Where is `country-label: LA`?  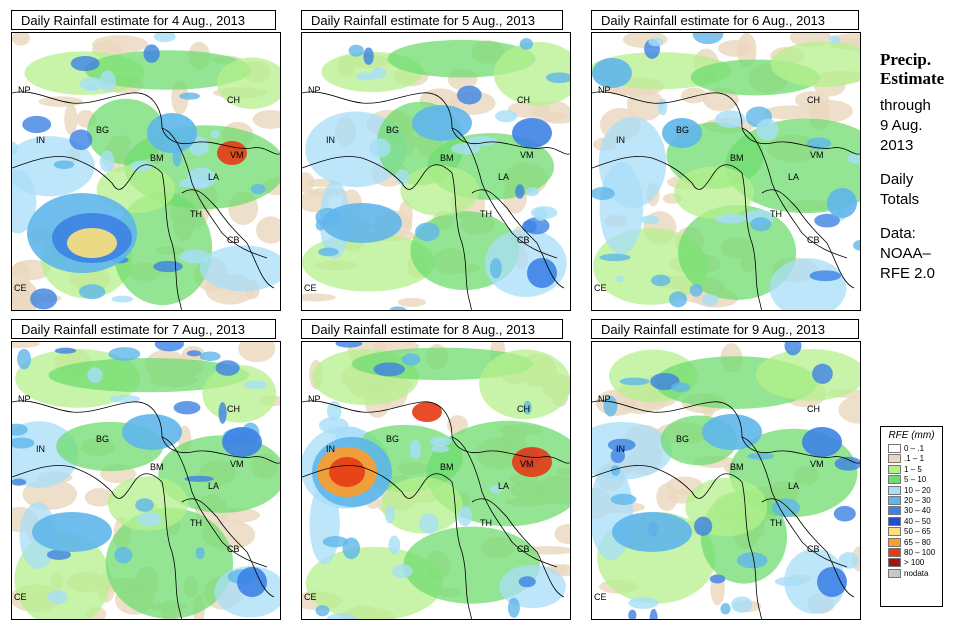
country-label: LA is located at coordinates (213, 486).